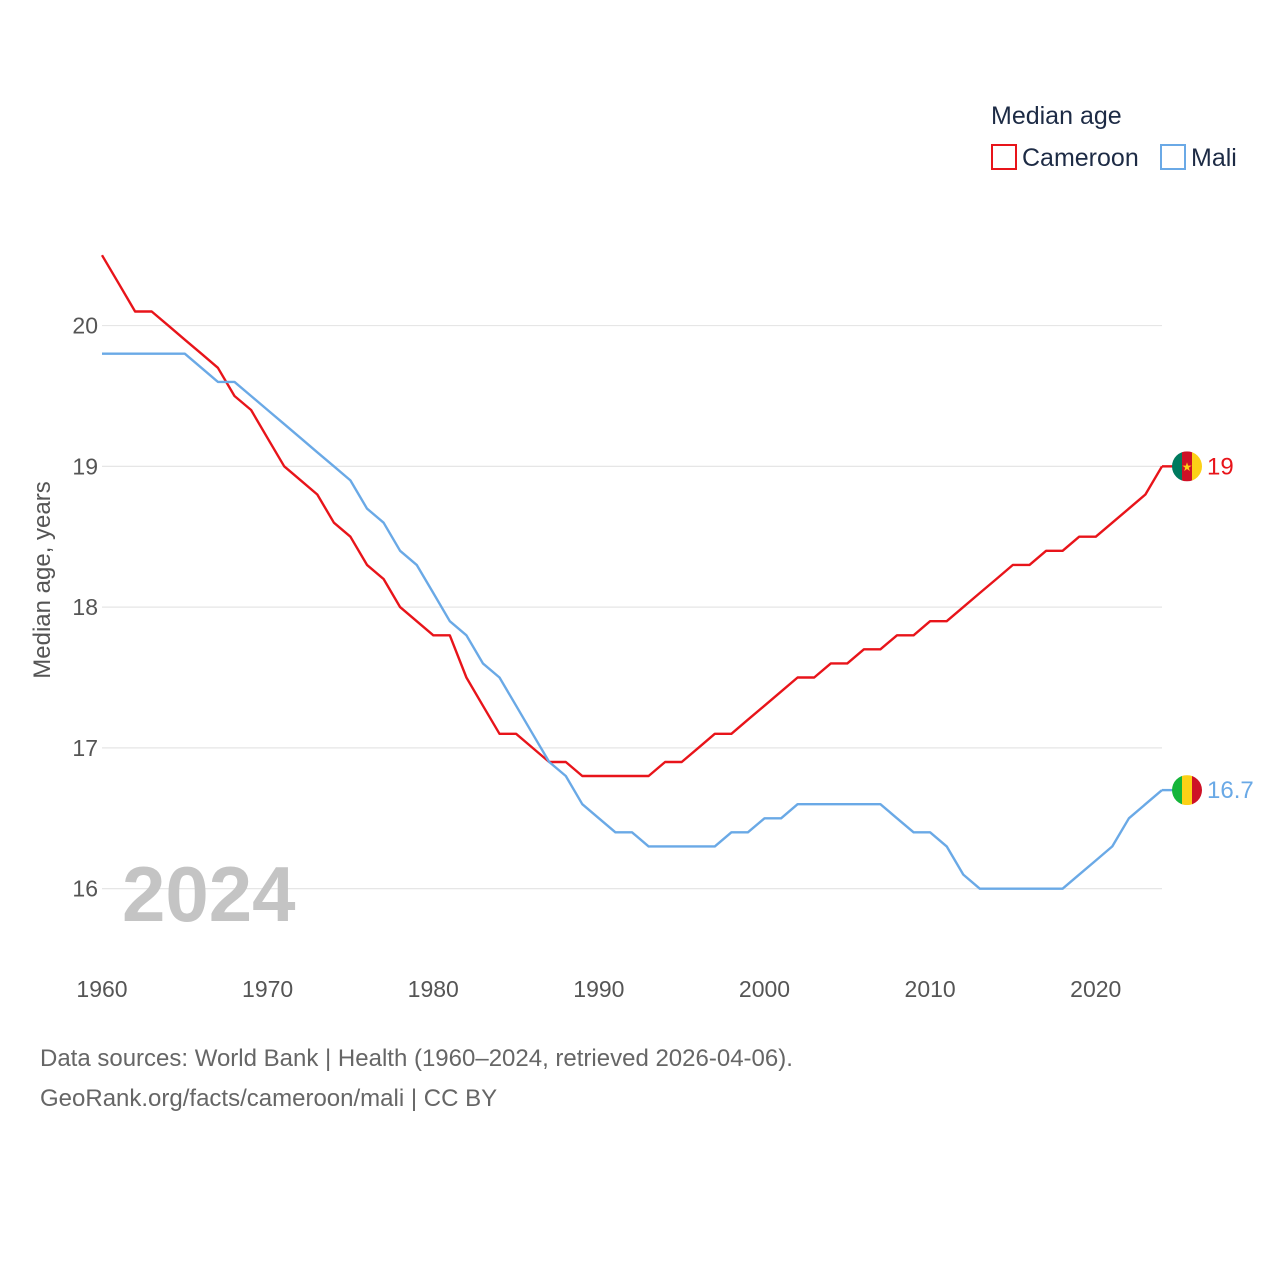  I want to click on x-tick-label: 1970, so click(267, 989).